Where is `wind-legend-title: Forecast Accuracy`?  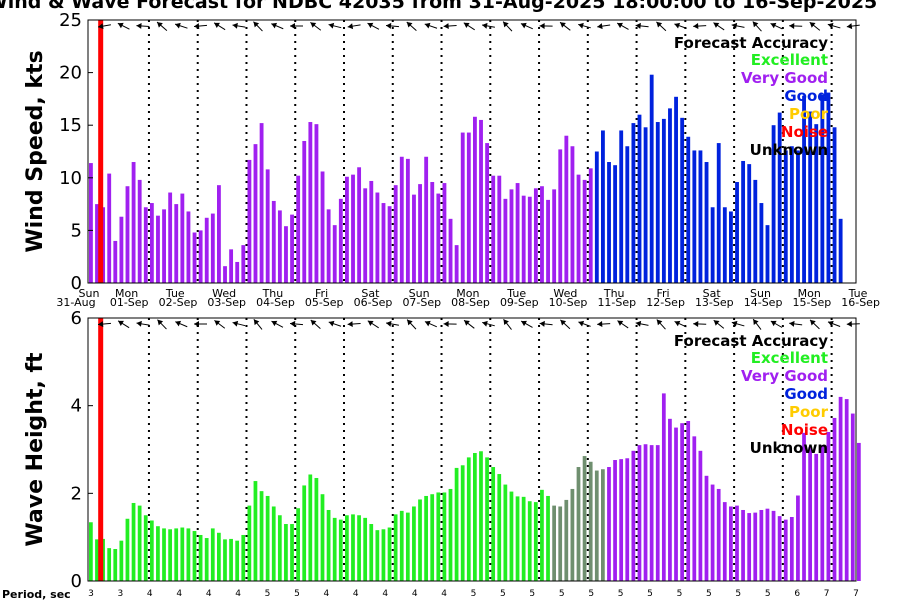
wind-legend-title: Forecast Accuracy is located at coordinates (751, 43).